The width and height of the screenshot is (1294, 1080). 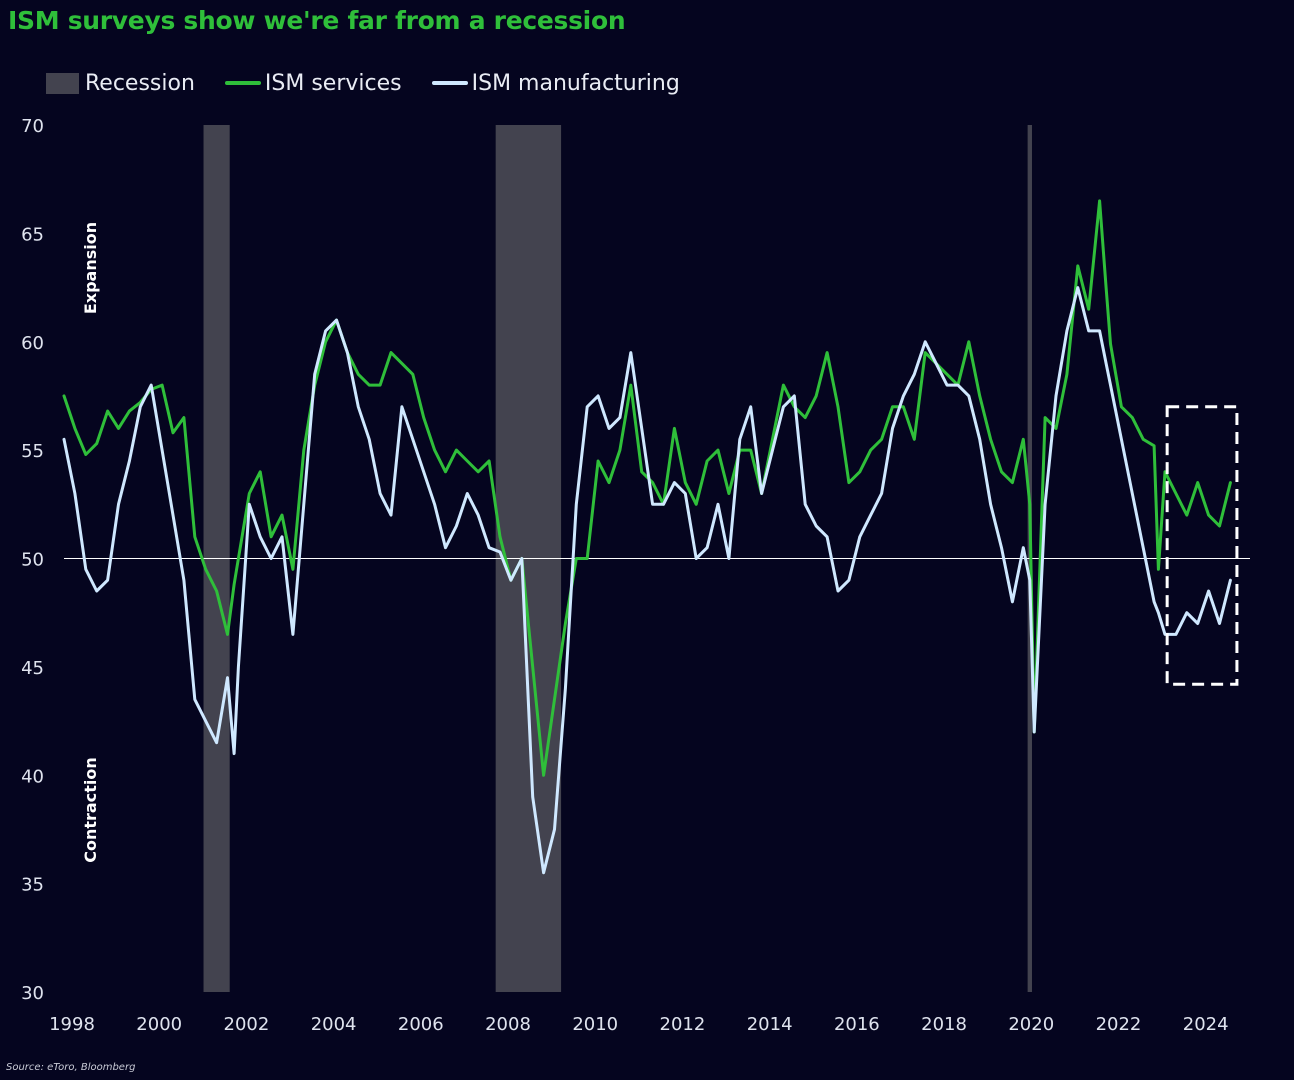 What do you see at coordinates (32, 668) in the screenshot?
I see `y-tick-label: 45` at bounding box center [32, 668].